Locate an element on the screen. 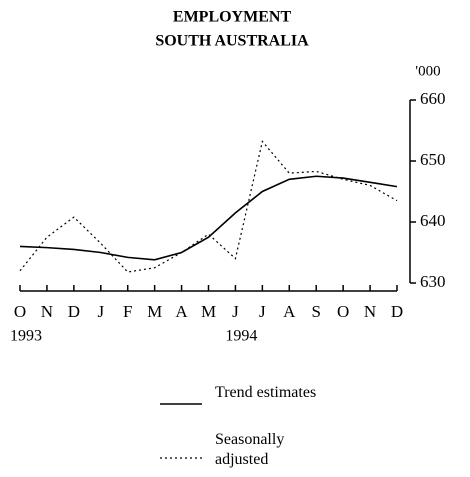  x-tick-label: S is located at coordinates (315, 311).